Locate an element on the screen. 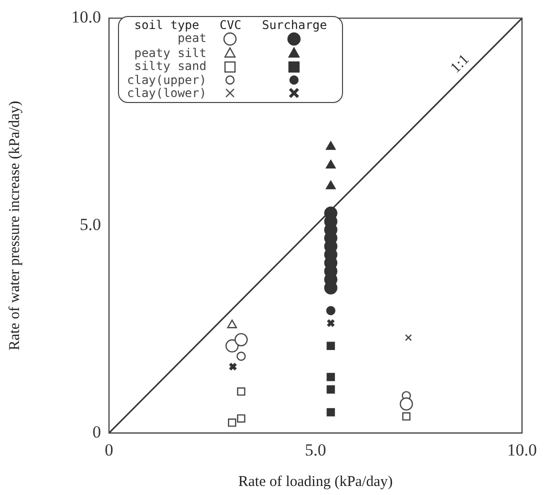 The height and width of the screenshot is (495, 549). y-axis-title: Rate of water pressure increase (kPa/day) is located at coordinates (14, 225).